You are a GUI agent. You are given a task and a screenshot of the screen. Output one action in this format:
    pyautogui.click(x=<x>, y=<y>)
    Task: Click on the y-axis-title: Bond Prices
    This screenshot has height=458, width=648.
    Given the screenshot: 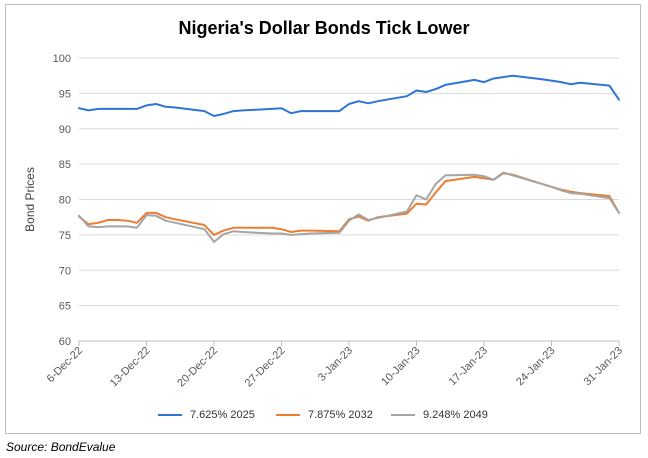 What is the action you would take?
    pyautogui.click(x=30, y=199)
    